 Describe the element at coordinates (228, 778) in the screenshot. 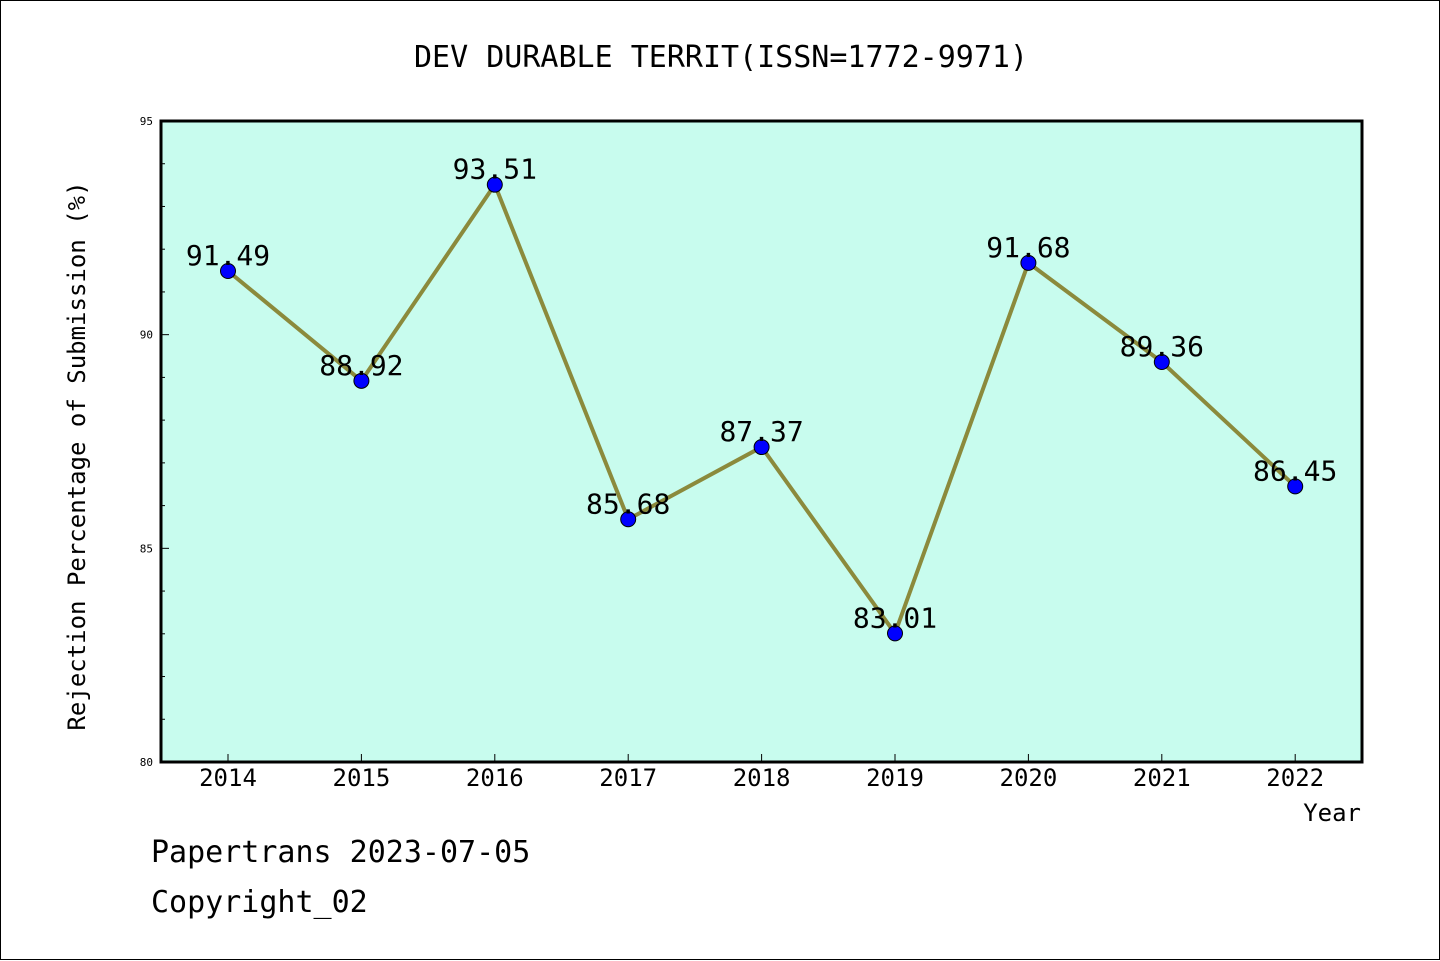

I see `x-tick-label: 2014` at that location.